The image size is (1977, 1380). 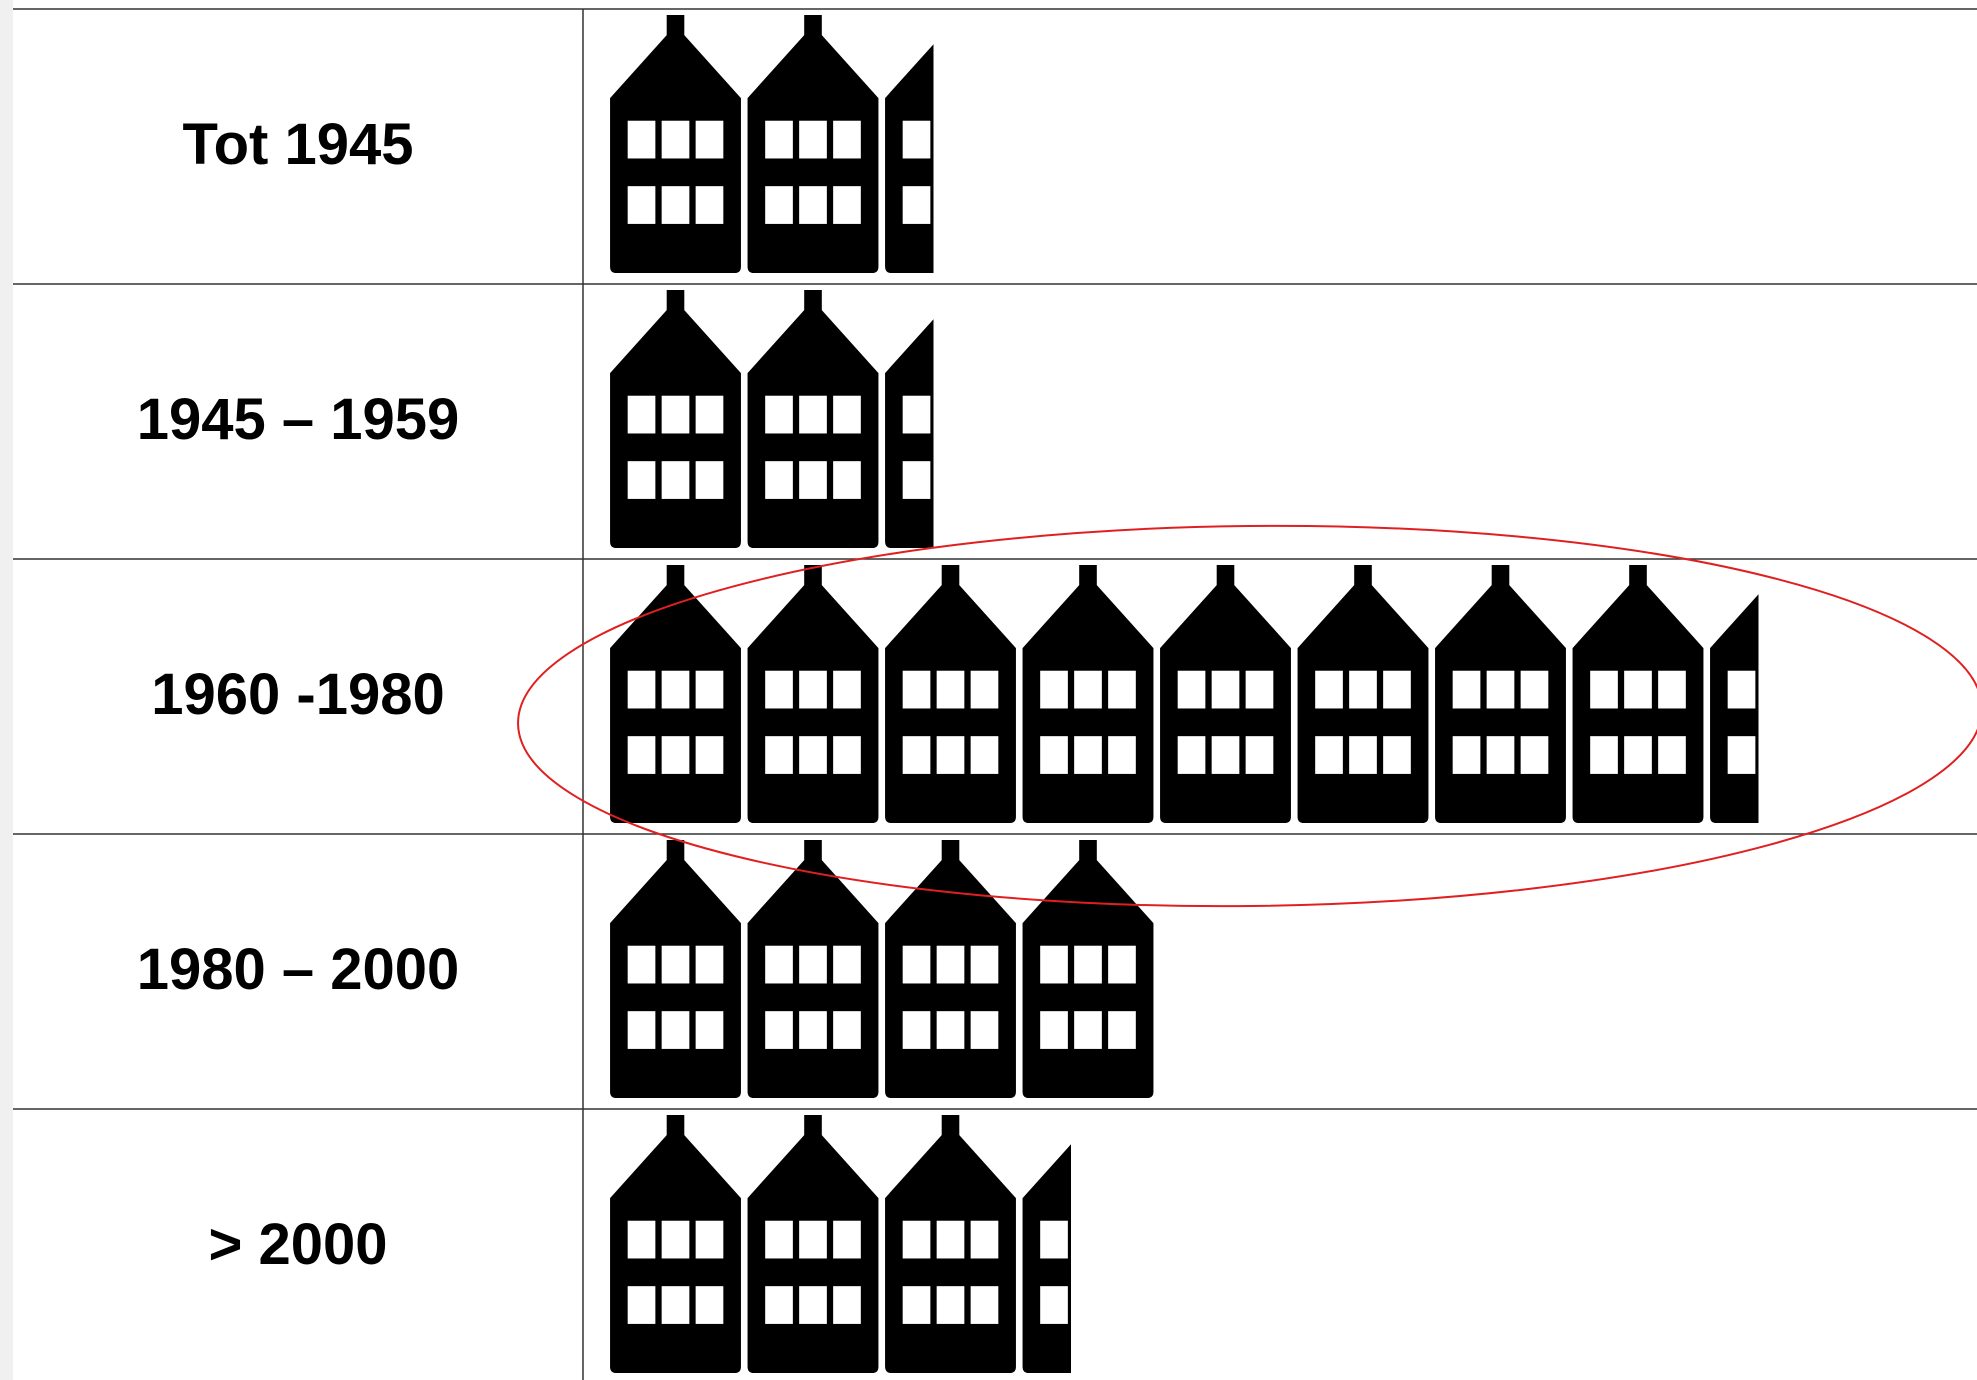 What do you see at coordinates (297, 144) in the screenshot?
I see `row-label: Tot 1945` at bounding box center [297, 144].